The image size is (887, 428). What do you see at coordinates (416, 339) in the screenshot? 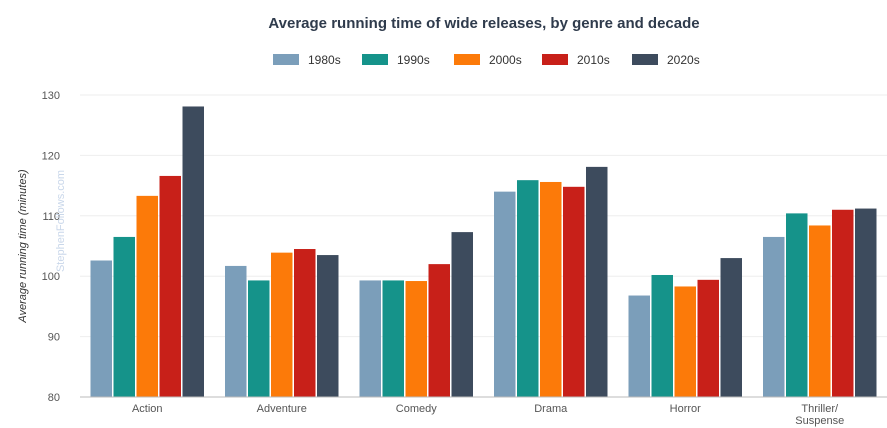
I see `bar-2000s-comedy` at bounding box center [416, 339].